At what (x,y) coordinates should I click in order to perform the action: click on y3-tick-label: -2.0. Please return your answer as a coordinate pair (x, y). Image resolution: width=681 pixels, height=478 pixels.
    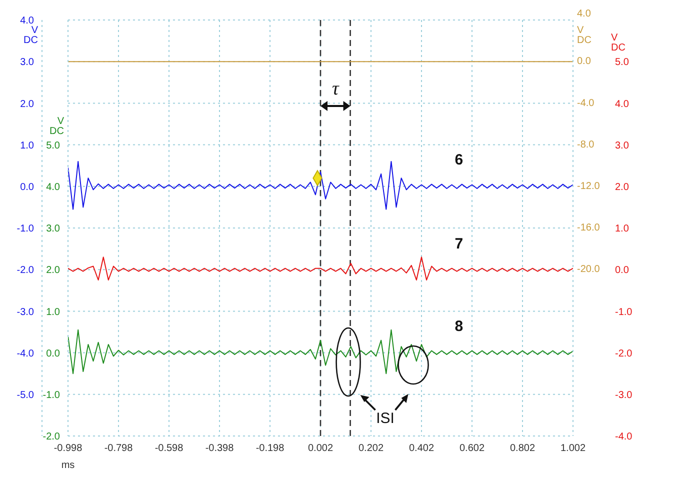
    Looking at the image, I should click on (624, 354).